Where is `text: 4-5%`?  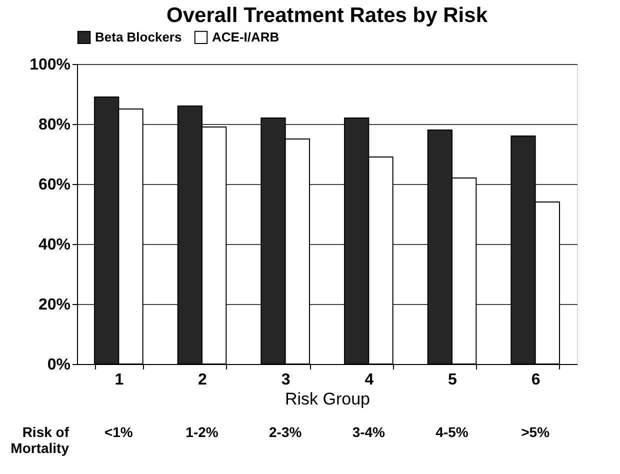
text: 4-5% is located at coordinates (452, 432).